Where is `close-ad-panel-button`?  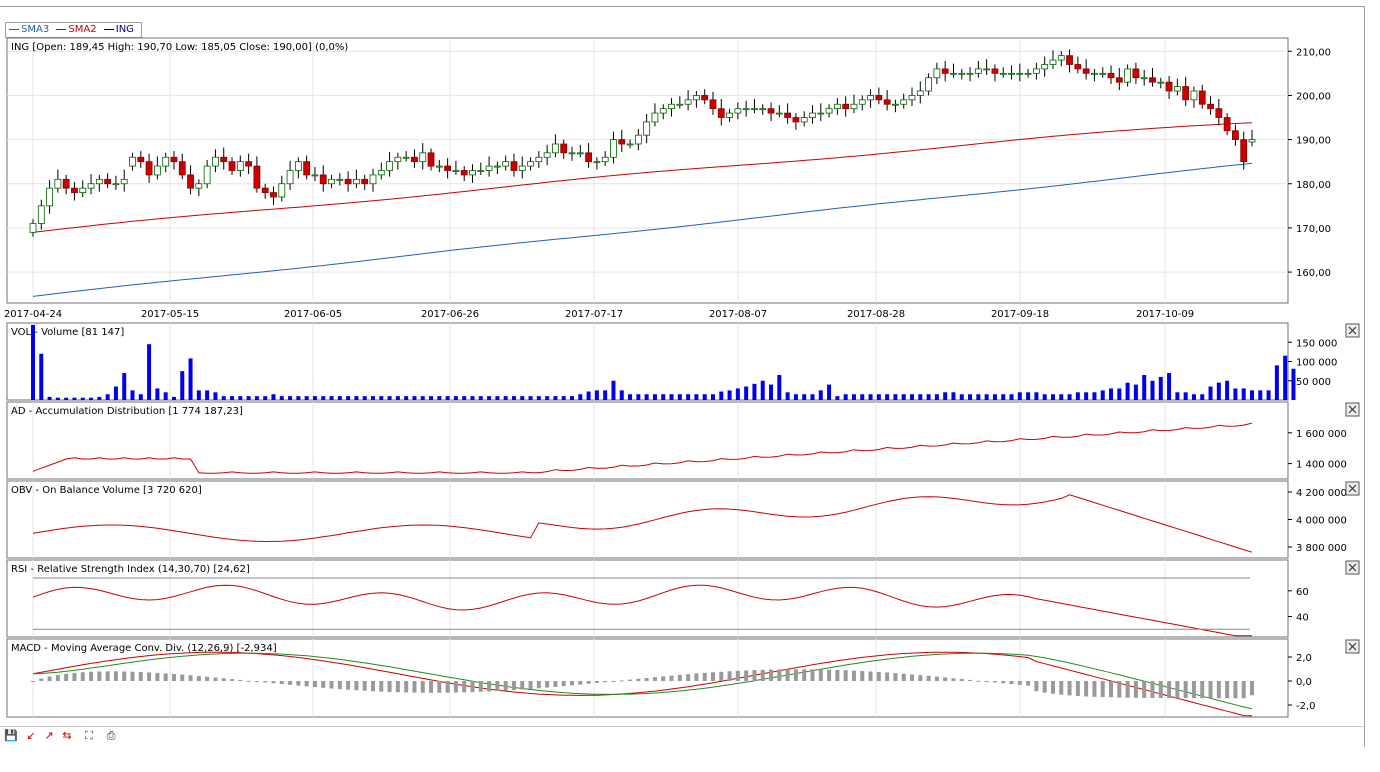
close-ad-panel-button is located at coordinates (1352, 409).